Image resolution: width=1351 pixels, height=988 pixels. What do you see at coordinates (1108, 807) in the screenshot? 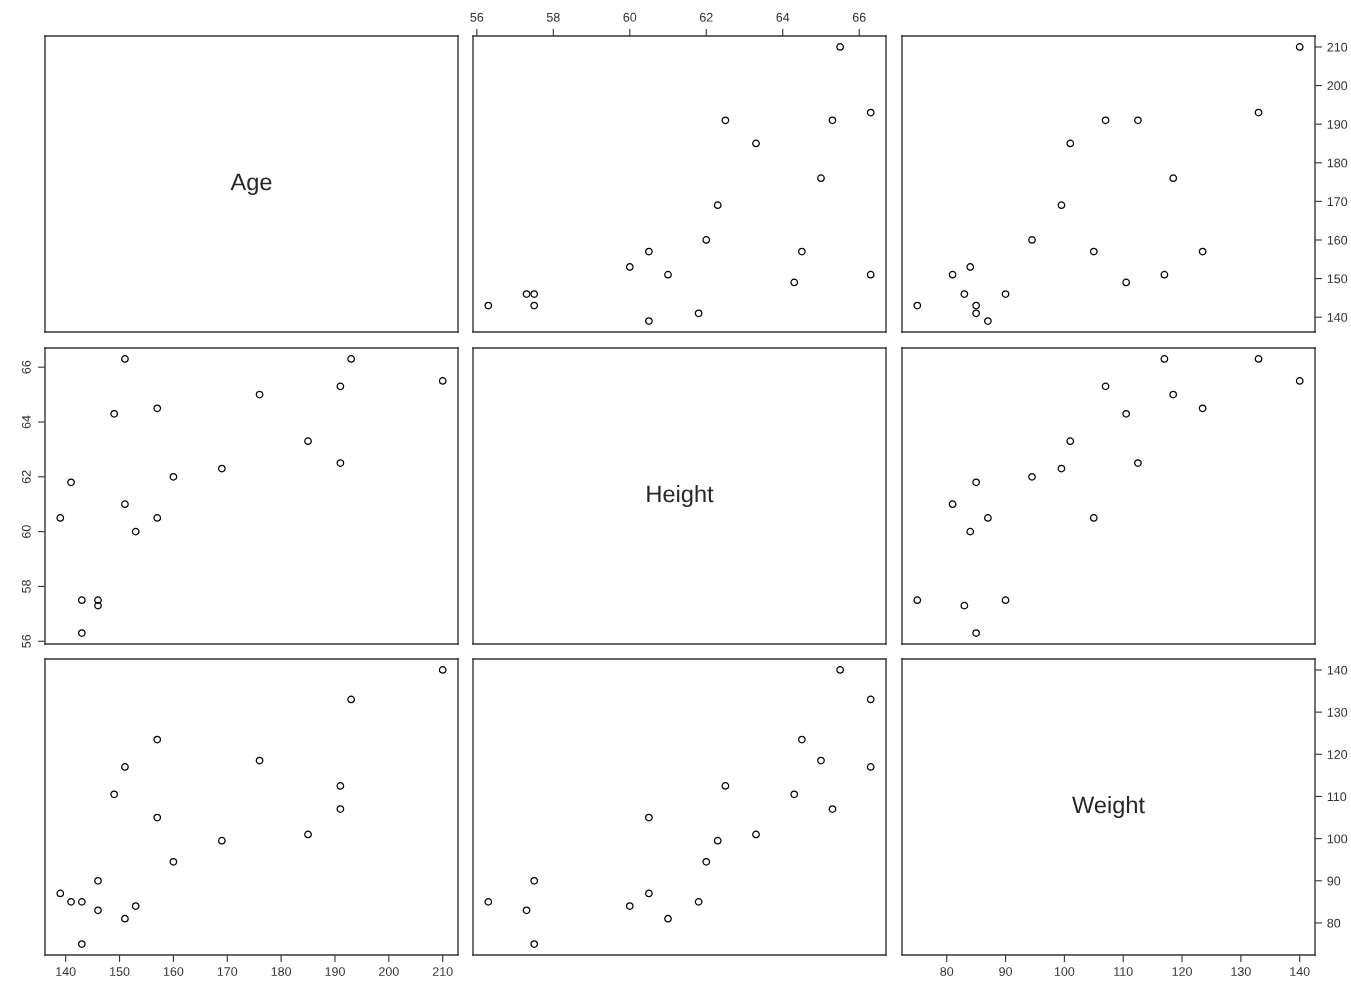
I see `annotation: Weight` at bounding box center [1108, 807].